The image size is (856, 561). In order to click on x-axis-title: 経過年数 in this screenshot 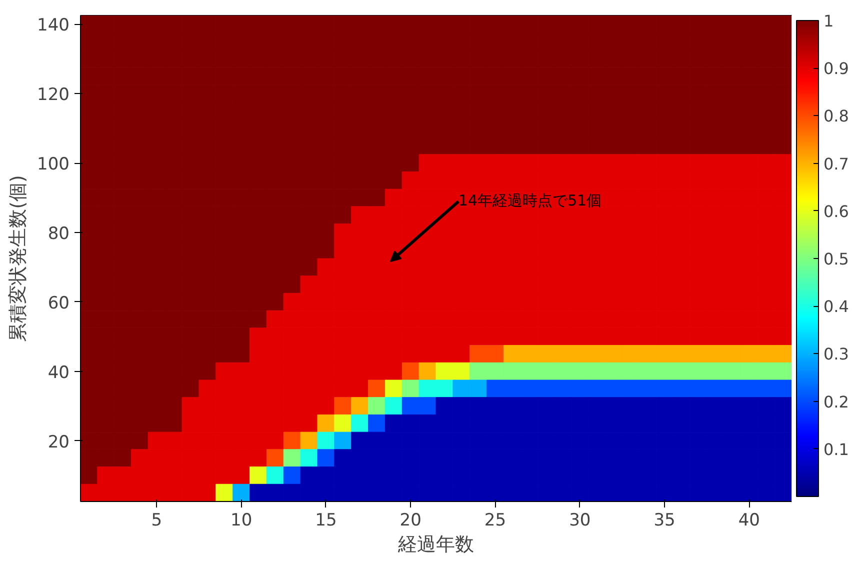, I will do `click(435, 545)`.